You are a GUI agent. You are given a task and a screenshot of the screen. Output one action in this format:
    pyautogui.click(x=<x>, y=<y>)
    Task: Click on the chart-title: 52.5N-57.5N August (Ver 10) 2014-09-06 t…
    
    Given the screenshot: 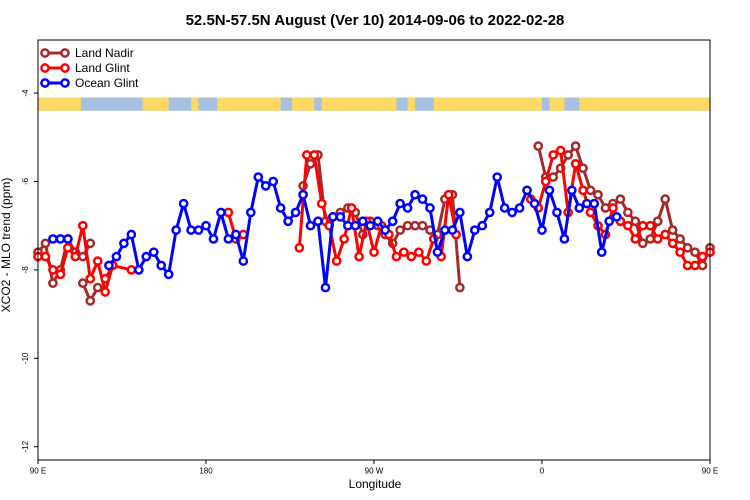 What is the action you would take?
    pyautogui.click(x=375, y=20)
    